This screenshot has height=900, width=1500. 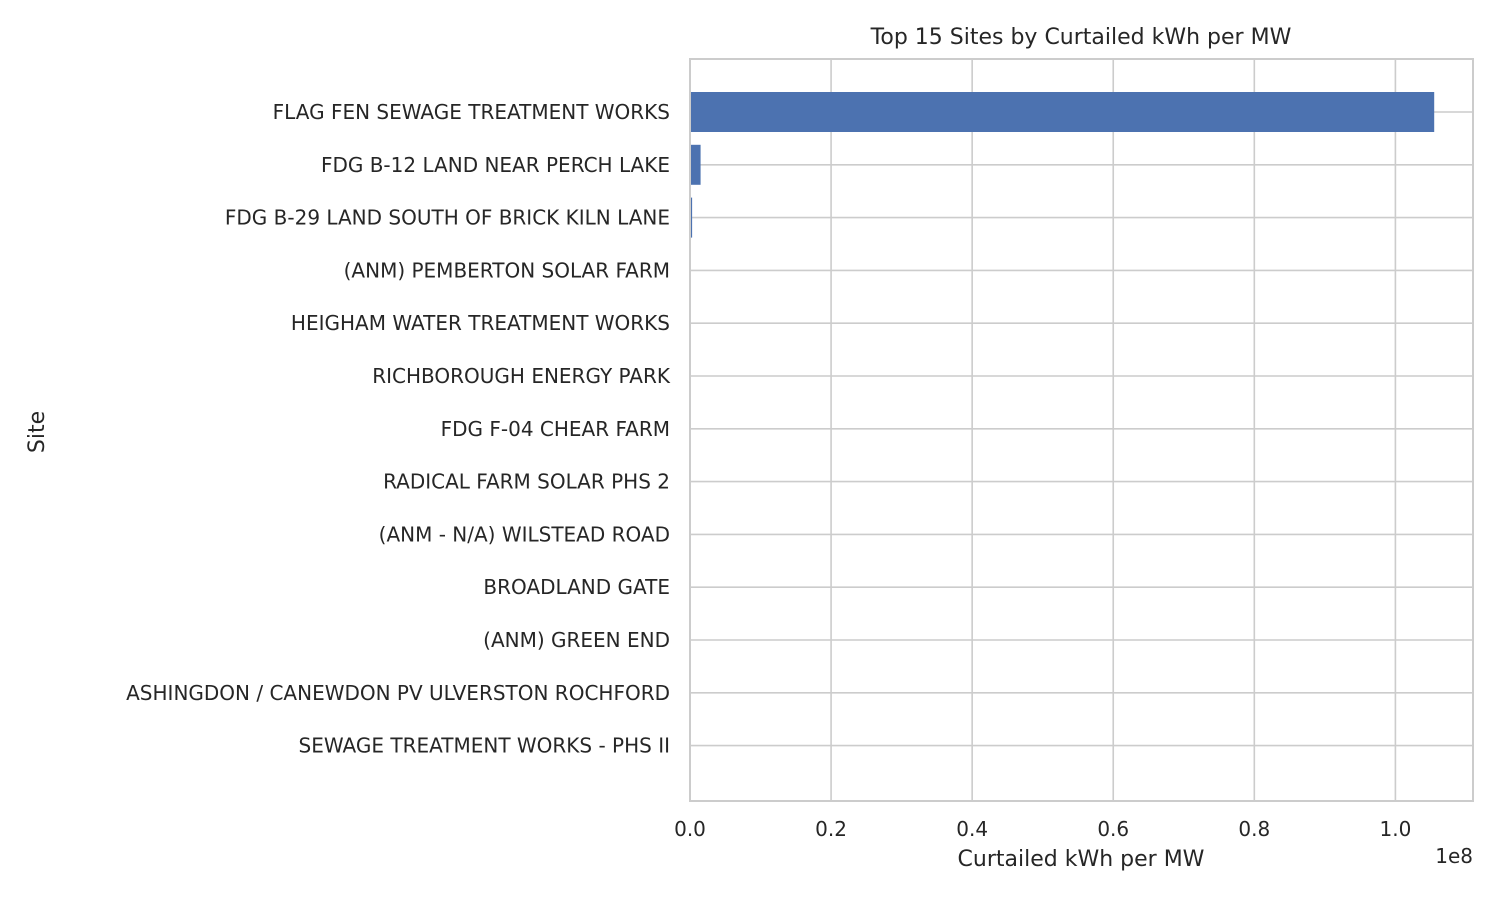 I want to click on y-tick-label: (ANM - N/A) WILSTEAD ROAD, so click(x=524, y=534).